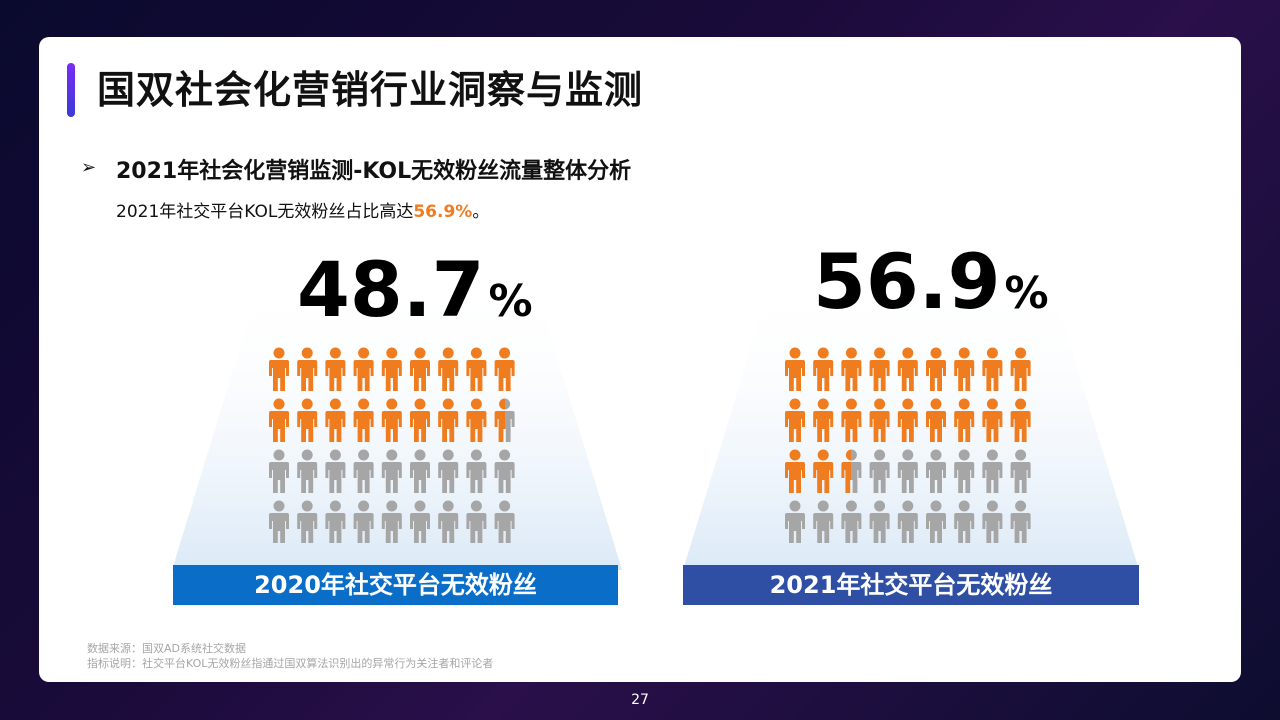 This screenshot has width=1280, height=720. I want to click on summary-prefix: 2021年社交平台KOL无效粉丝占比高达, so click(265, 212).